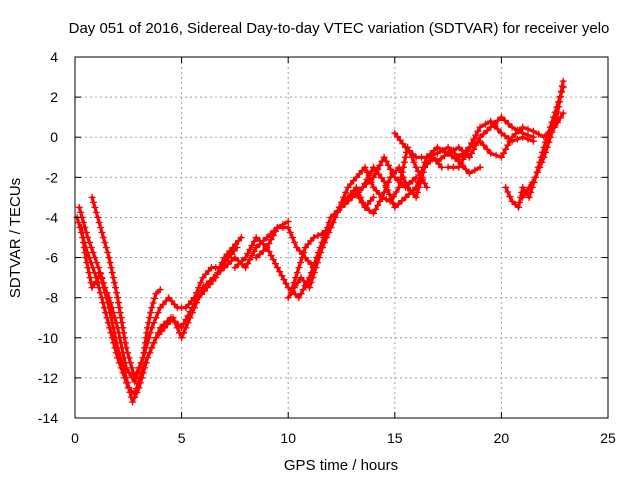 The width and height of the screenshot is (640, 480). What do you see at coordinates (182, 438) in the screenshot?
I see `x-tick-label: 5` at bounding box center [182, 438].